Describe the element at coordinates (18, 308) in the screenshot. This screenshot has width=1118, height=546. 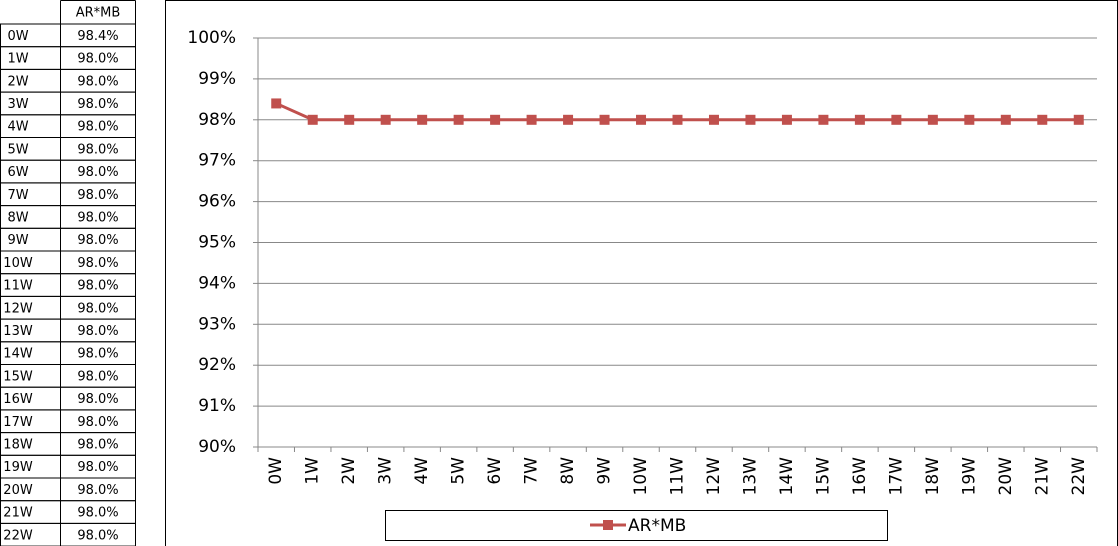
I see `row-label: 12W` at that location.